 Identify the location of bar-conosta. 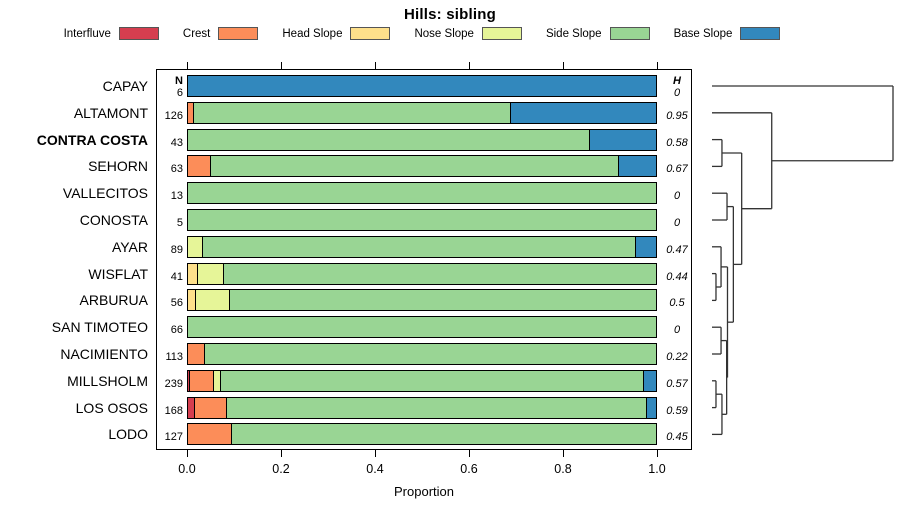
(422, 220).